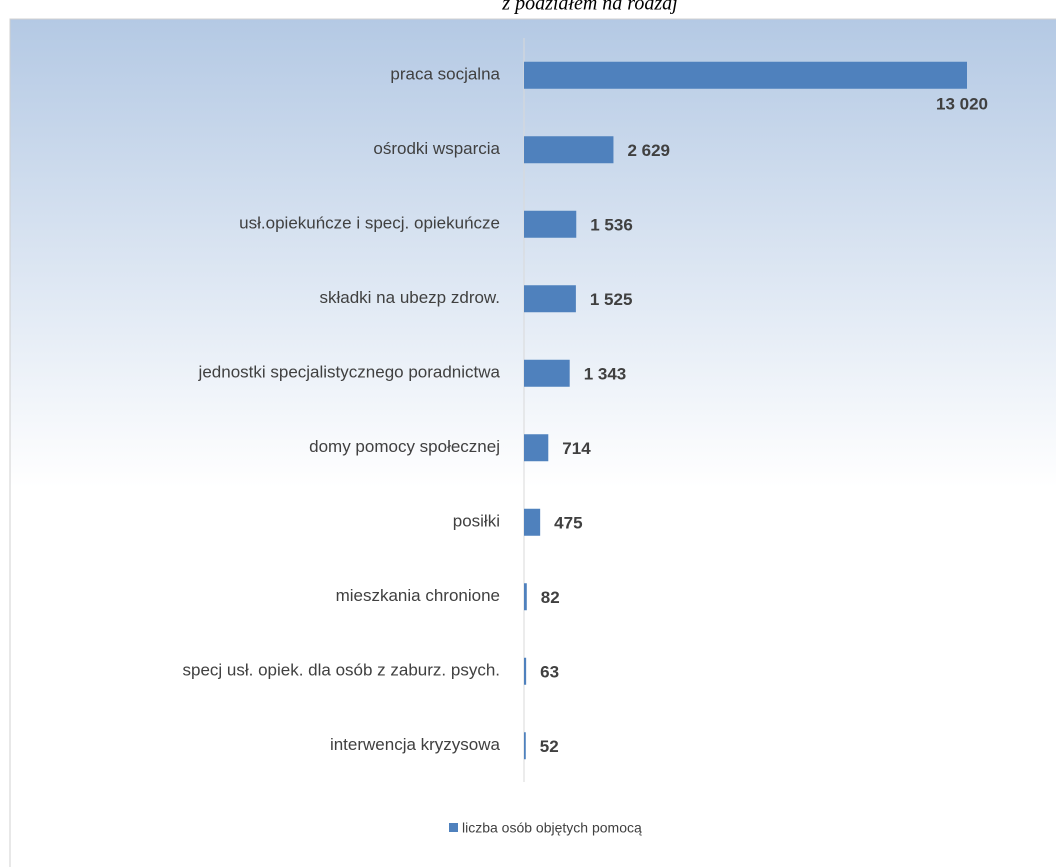 The width and height of the screenshot is (1056, 867). Describe the element at coordinates (410, 297) in the screenshot. I see `category-label: składki na ubezp zdrow.` at that location.